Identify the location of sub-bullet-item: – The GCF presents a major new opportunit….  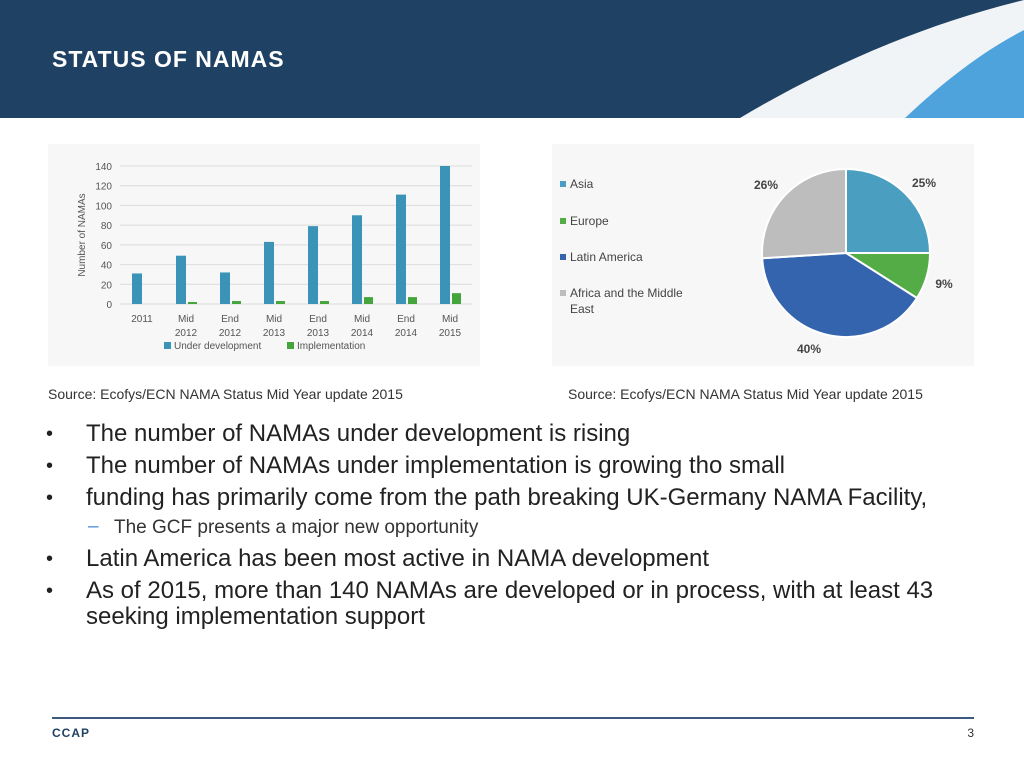
(504, 527).